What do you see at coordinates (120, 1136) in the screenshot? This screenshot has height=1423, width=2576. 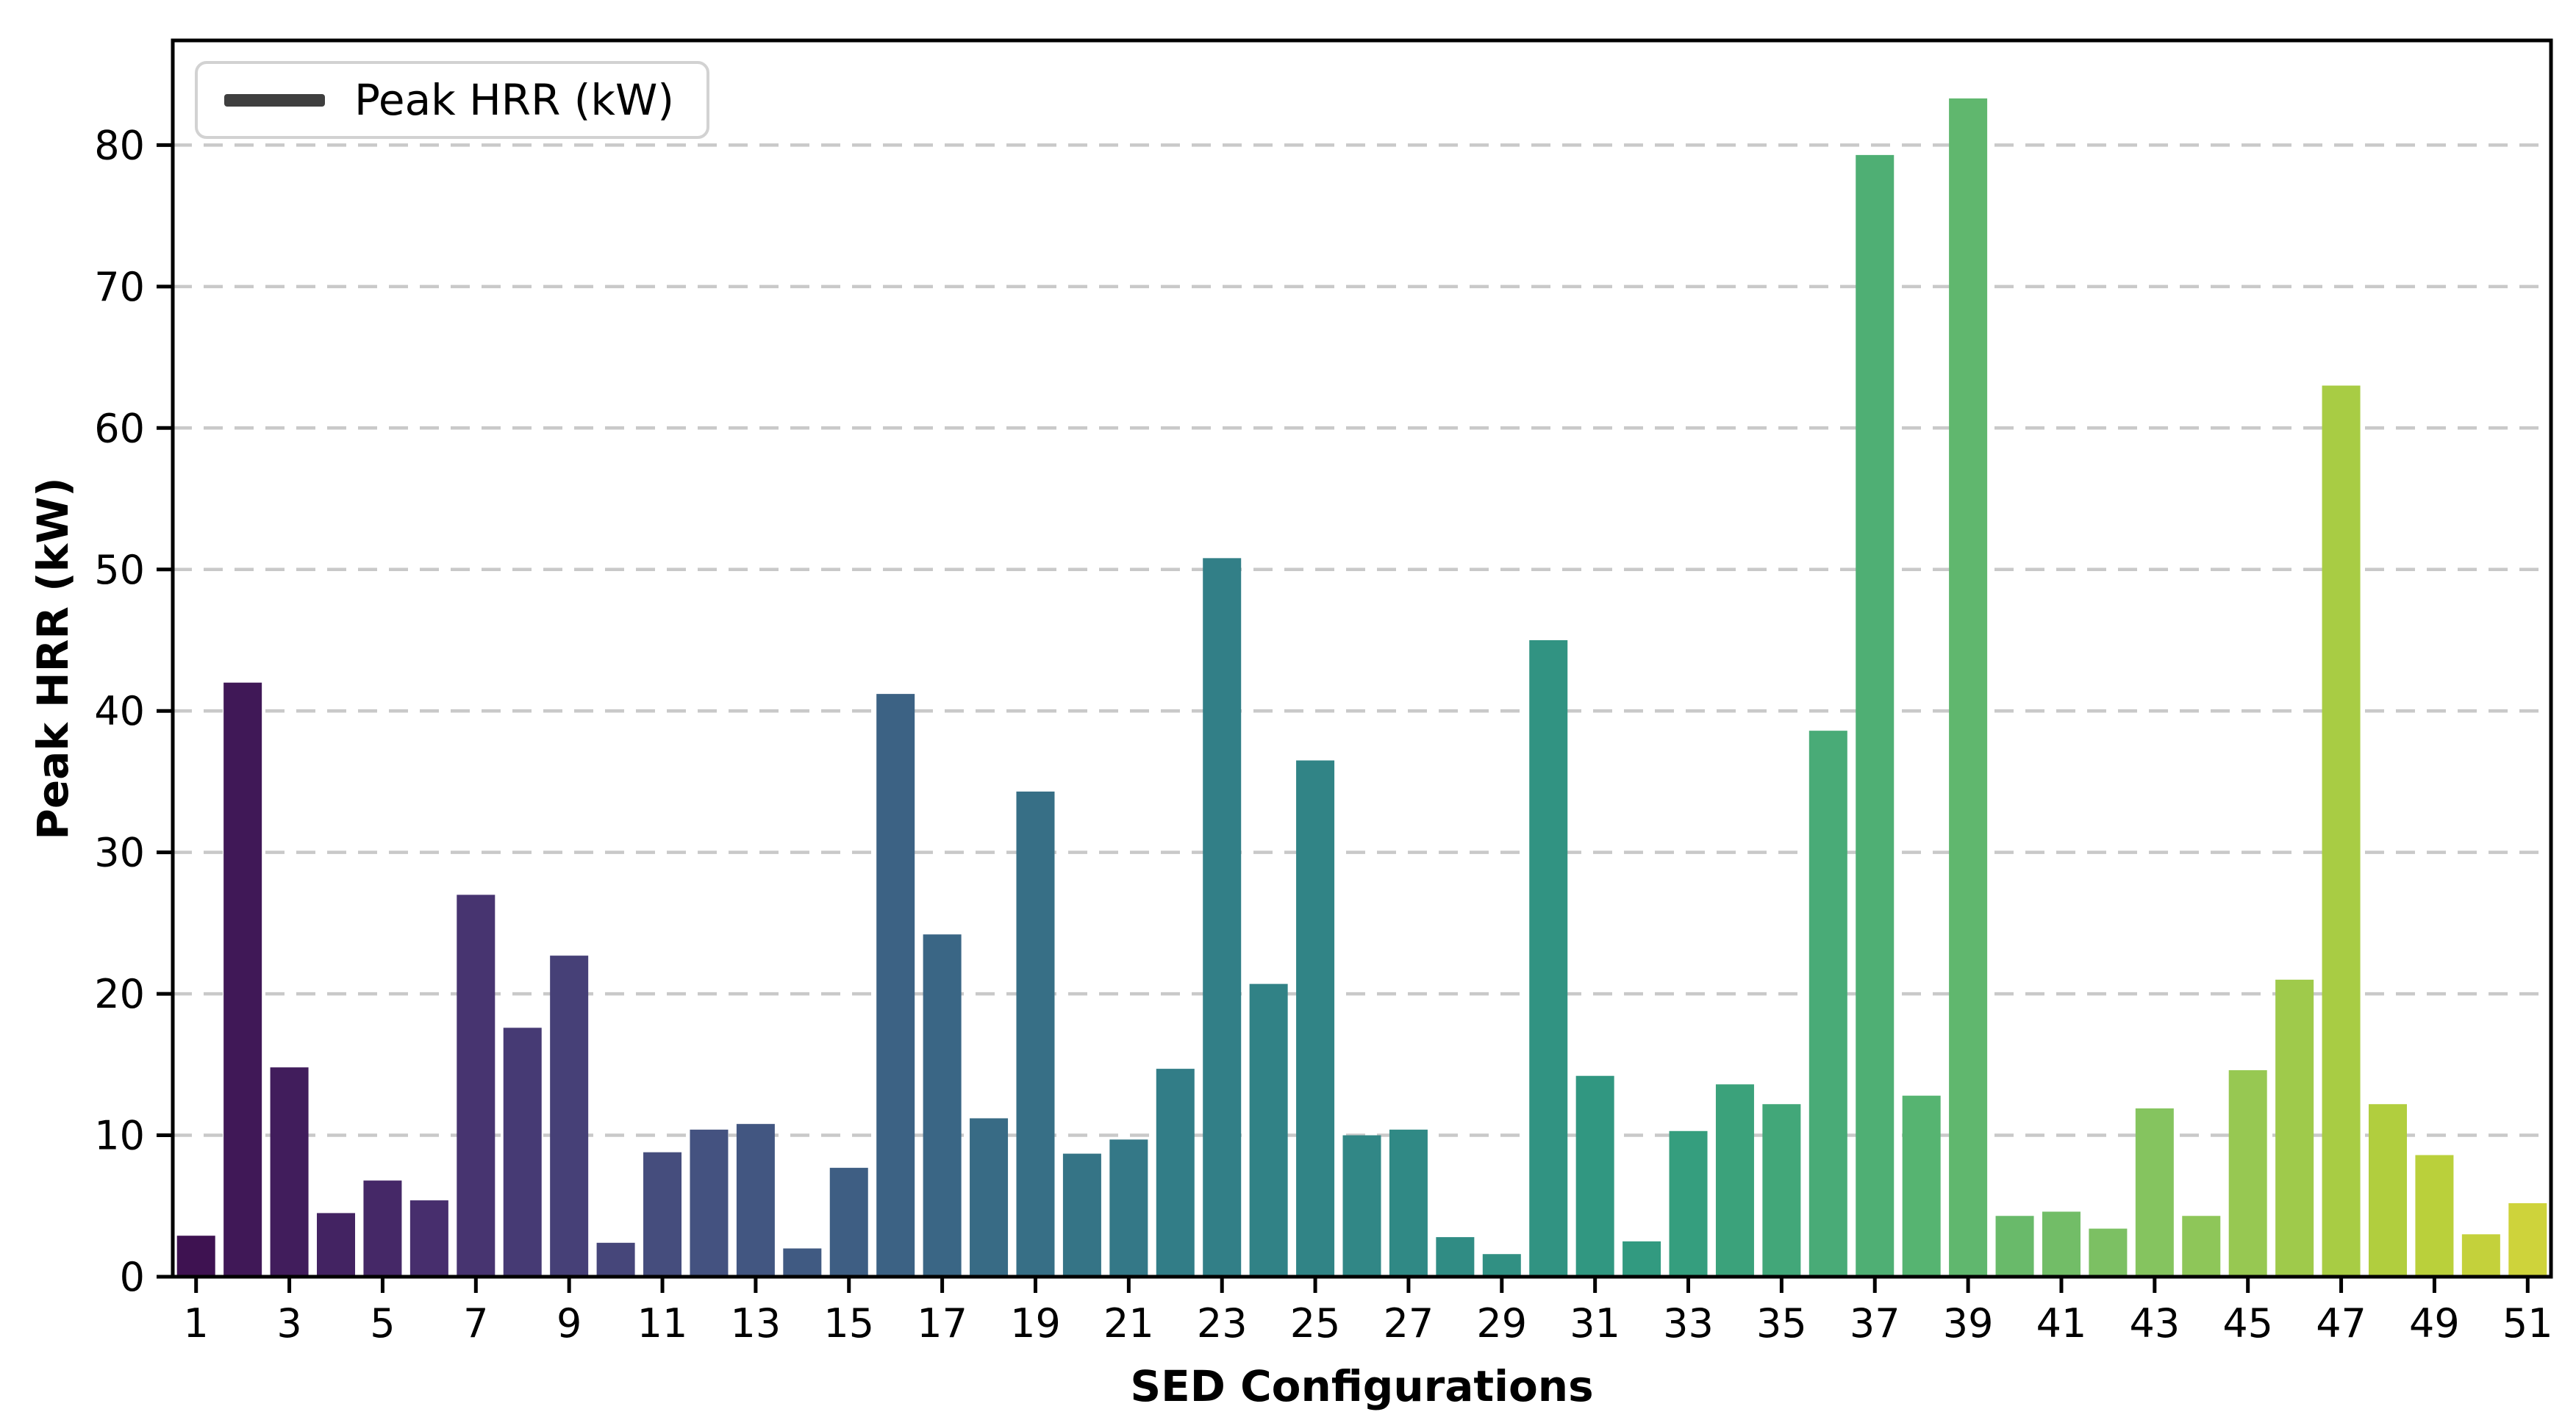 I see `y-tick-label-10: 10` at bounding box center [120, 1136].